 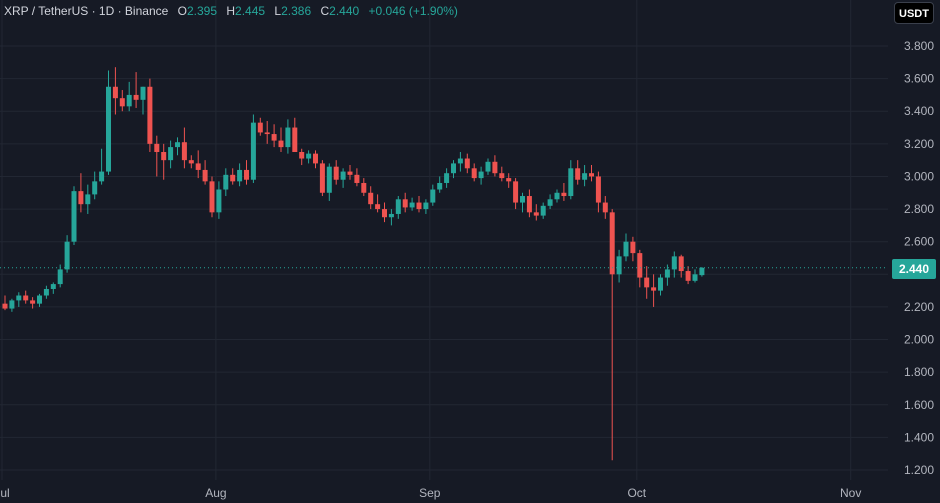 I want to click on open-value: 2.395, so click(x=202, y=11).